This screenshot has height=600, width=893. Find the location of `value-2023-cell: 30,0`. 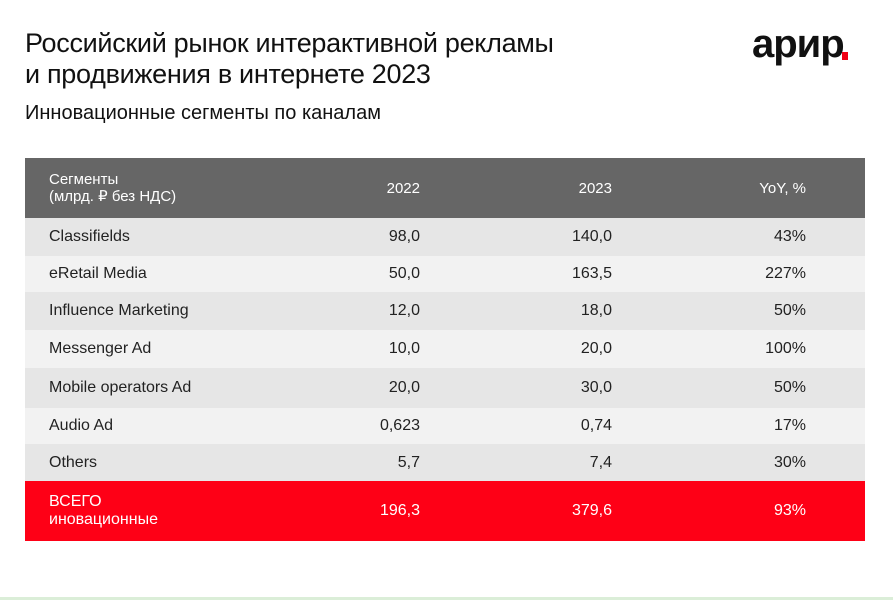

value-2023-cell: 30,0 is located at coordinates (596, 387).